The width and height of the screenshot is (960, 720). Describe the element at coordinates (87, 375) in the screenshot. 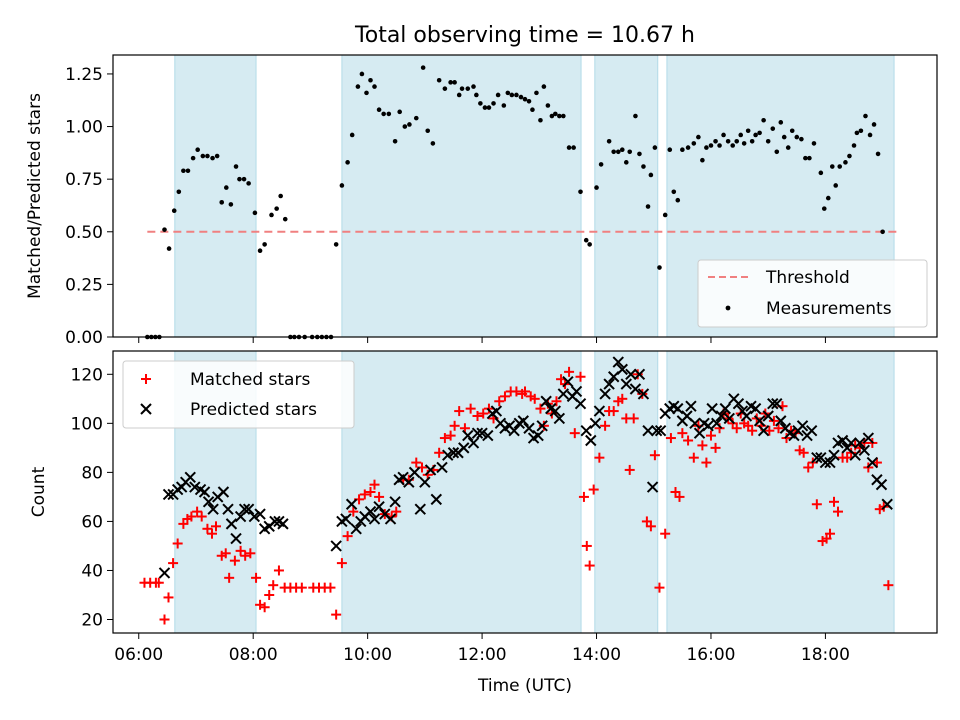

I see `y-tick-label: 120` at that location.